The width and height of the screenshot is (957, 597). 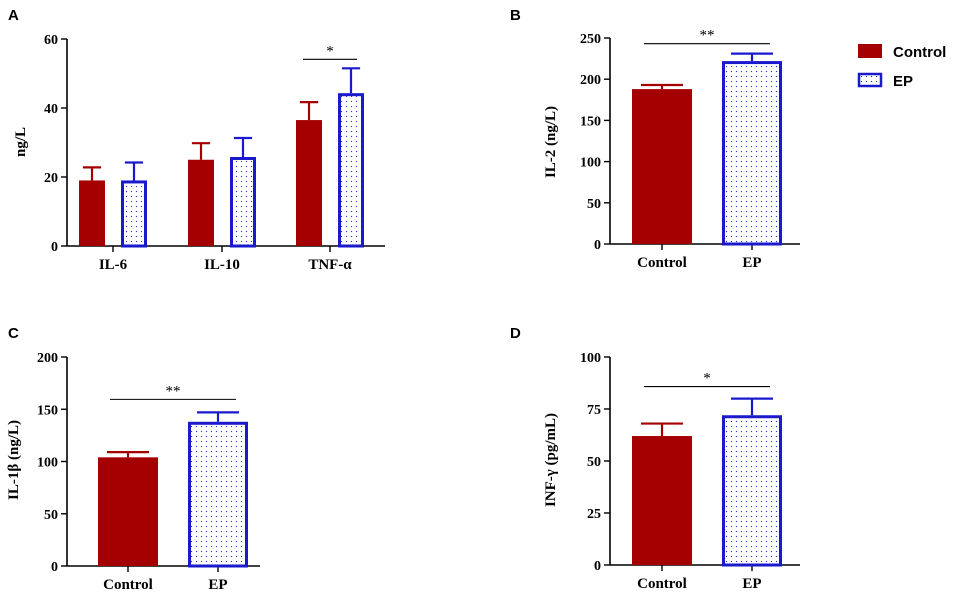 I want to click on panel-b-y-axis-title: IL-2 (ng/L), so click(x=551, y=142).